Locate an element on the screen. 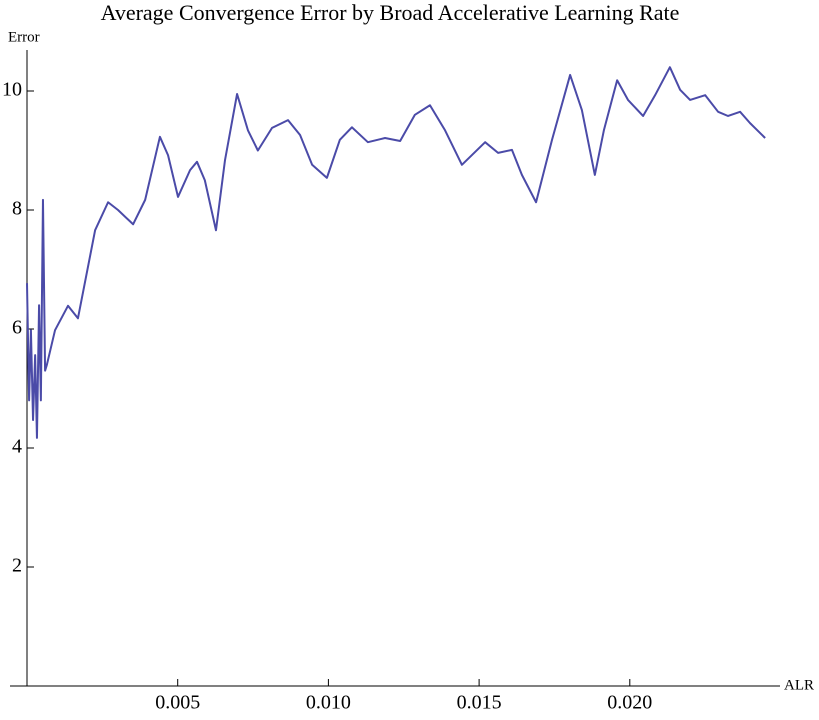 Image resolution: width=819 pixels, height=720 pixels. x-tick-label: 0.020 is located at coordinates (629, 703).